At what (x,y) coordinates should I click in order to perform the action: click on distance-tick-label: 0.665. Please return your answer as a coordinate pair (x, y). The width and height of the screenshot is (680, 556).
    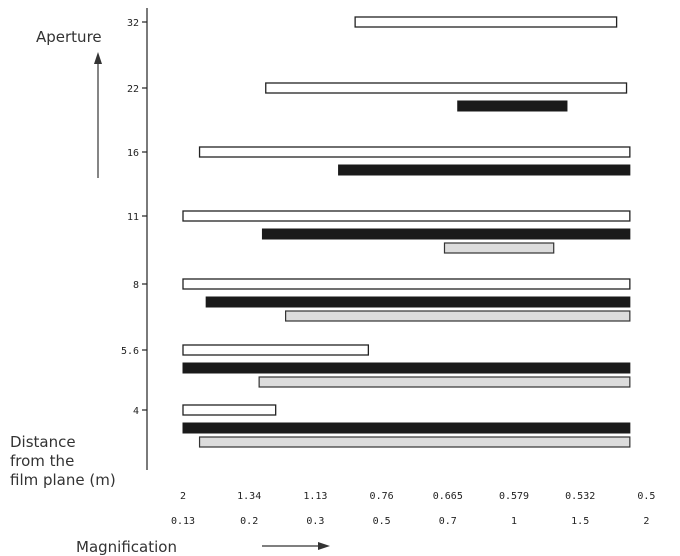
    Looking at the image, I should click on (448, 496).